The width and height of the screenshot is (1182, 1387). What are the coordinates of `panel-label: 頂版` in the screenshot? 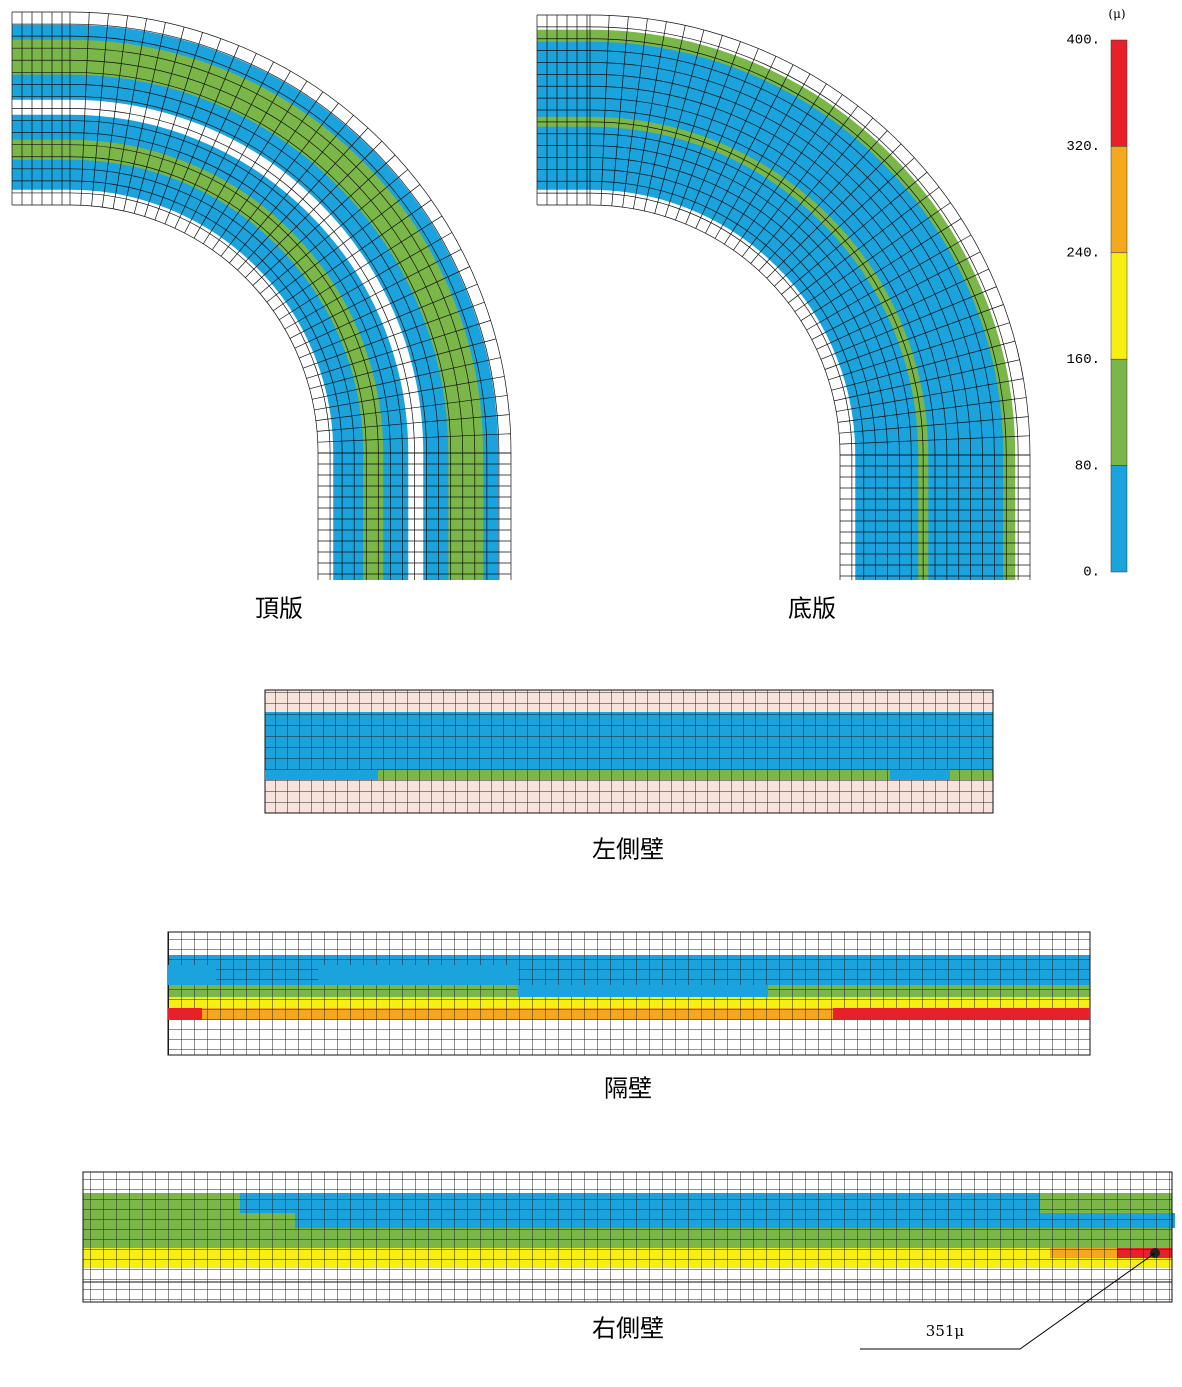 It's located at (279, 609).